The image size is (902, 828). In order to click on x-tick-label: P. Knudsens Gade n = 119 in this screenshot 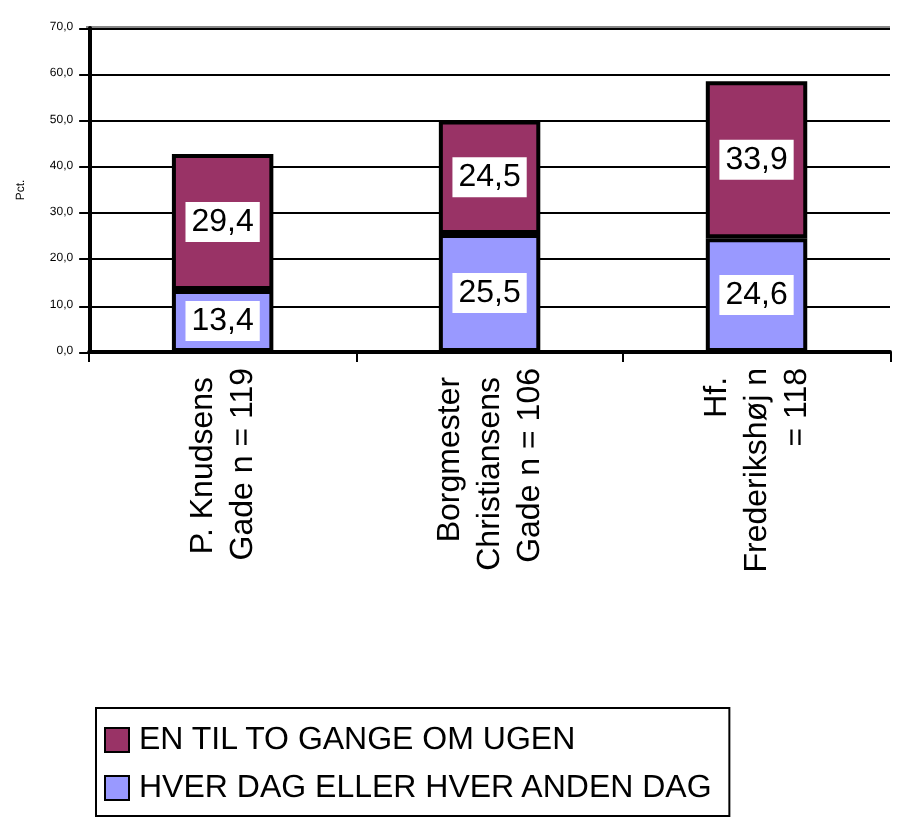, I will do `click(222, 464)`.